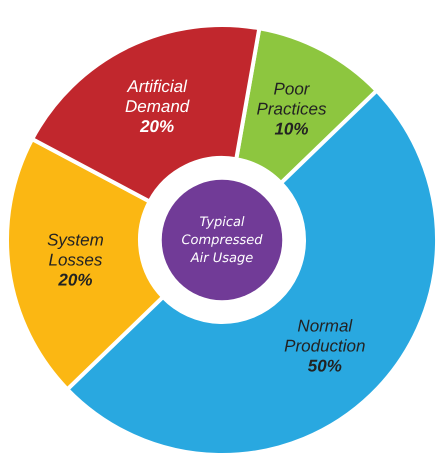 This screenshot has height=456, width=442. What do you see at coordinates (325, 336) in the screenshot?
I see `category-label: Normal Production` at bounding box center [325, 336].